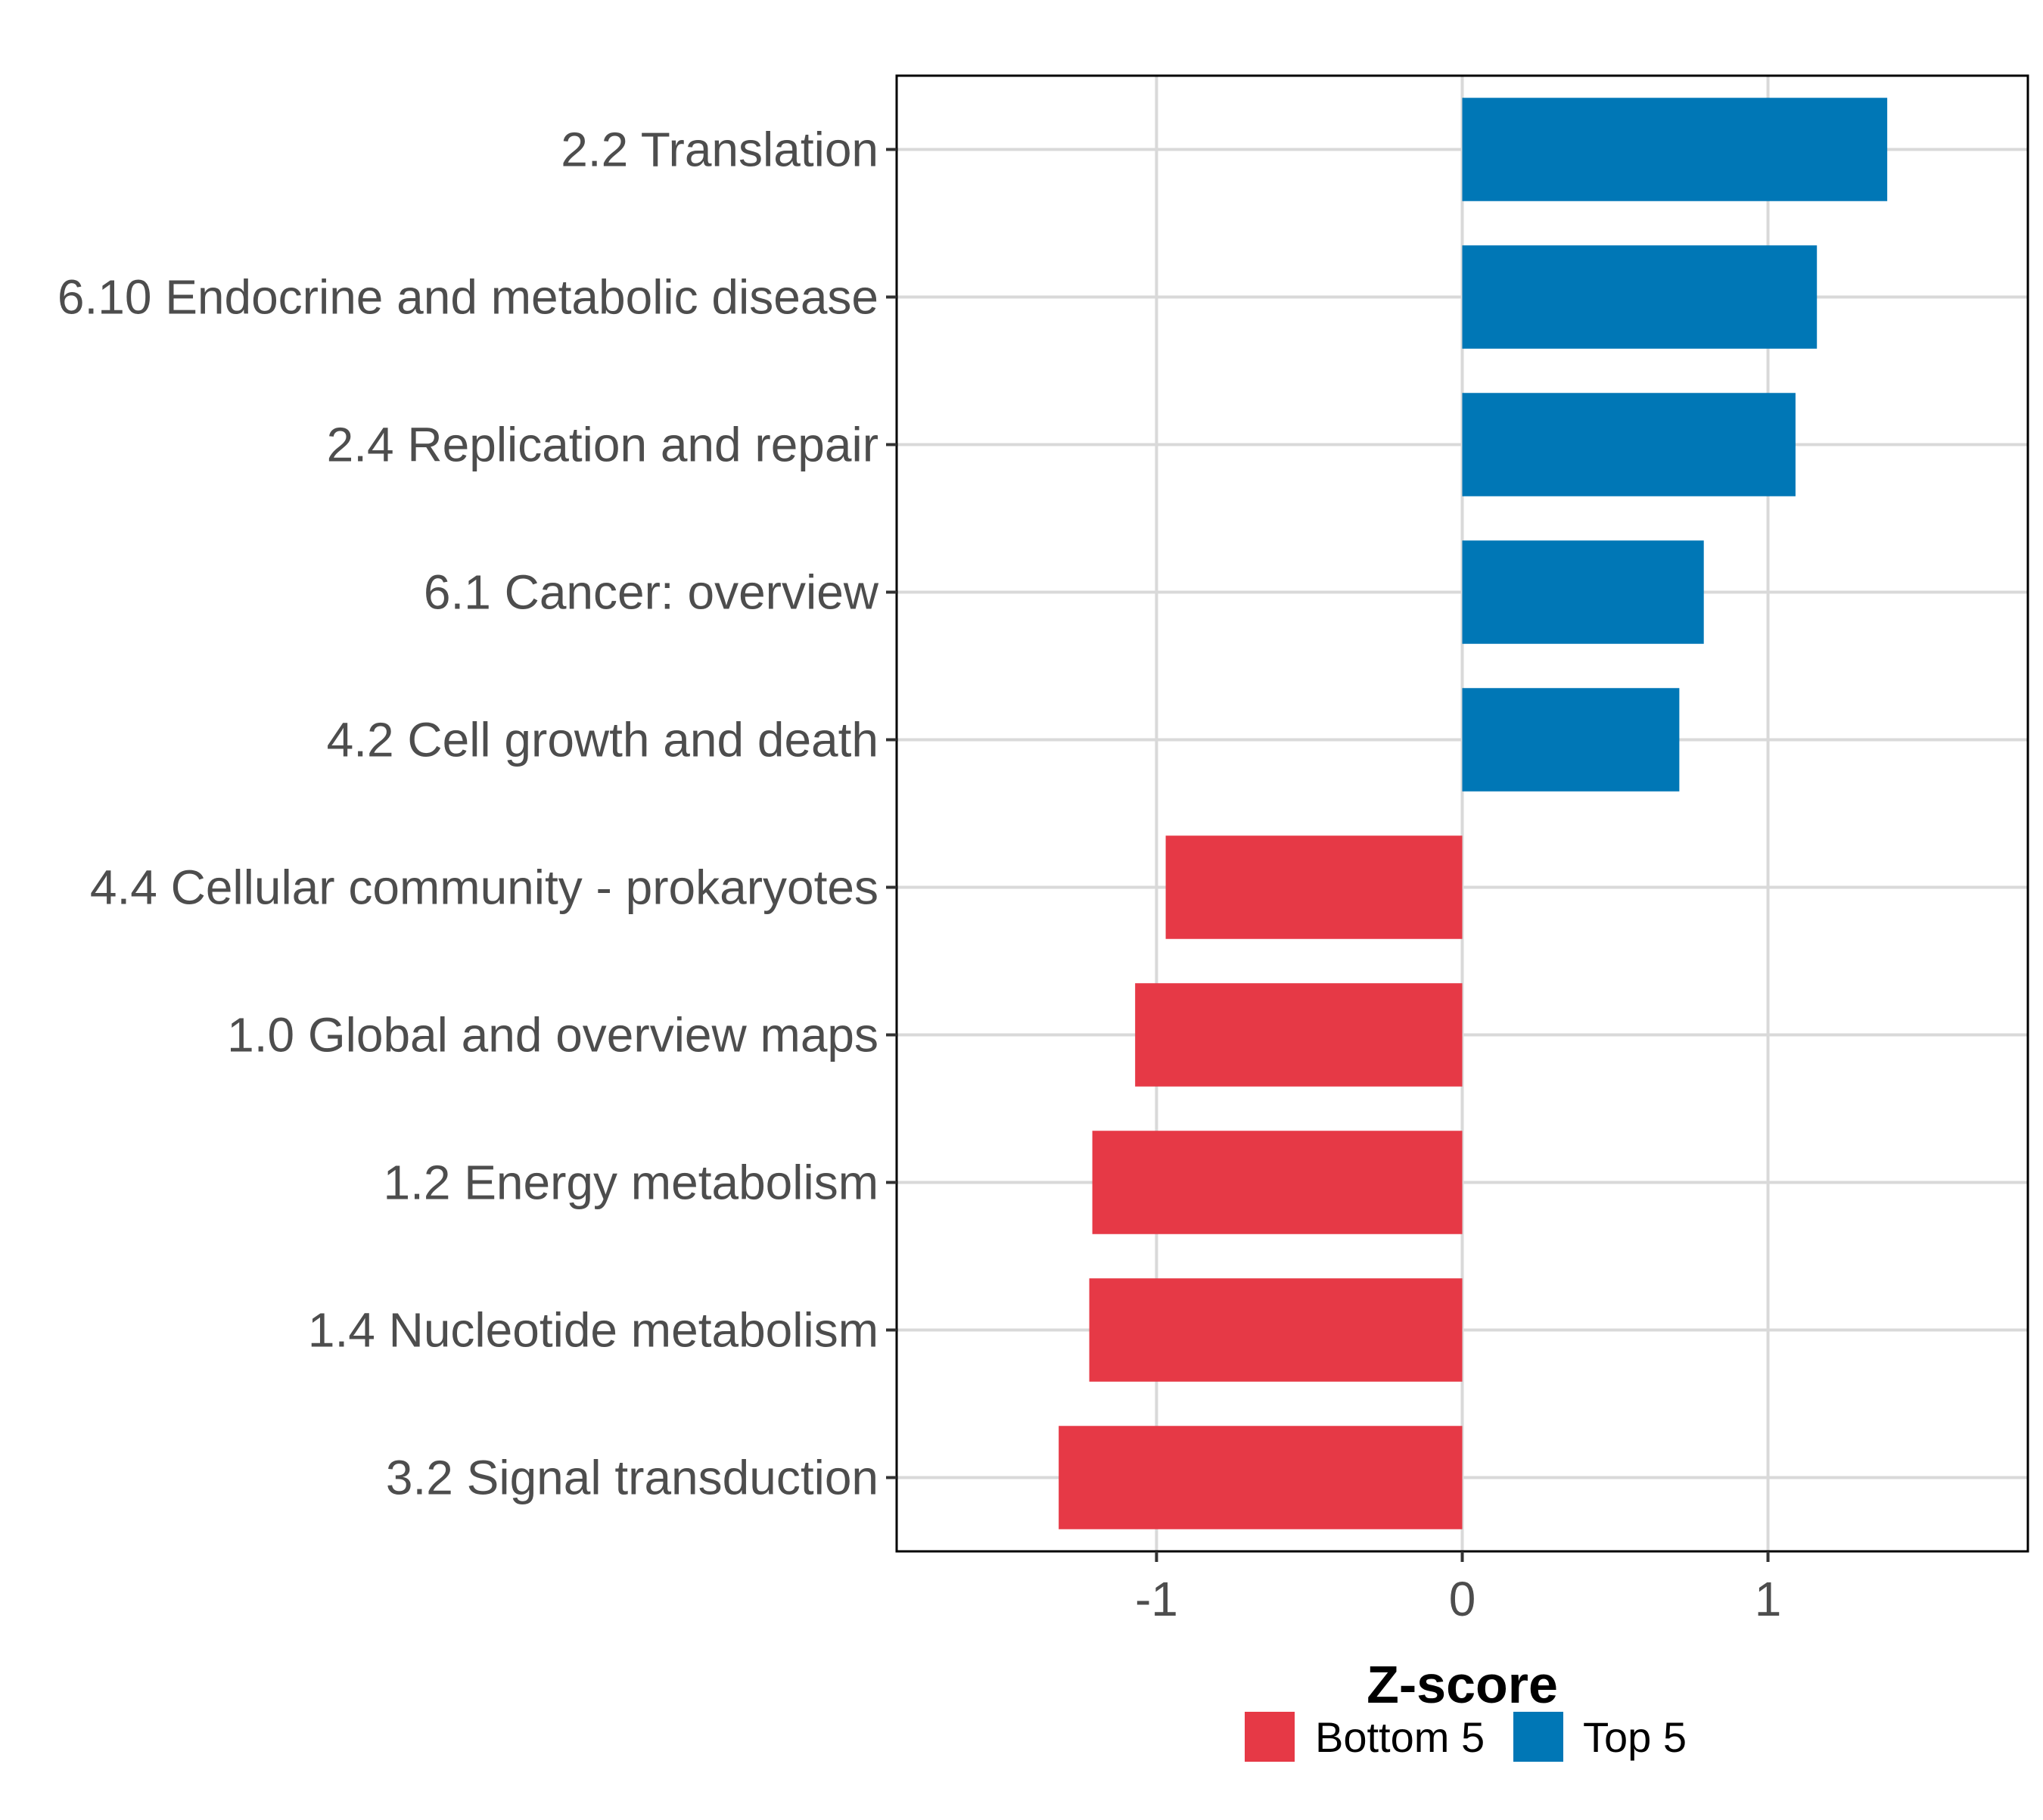  Describe the element at coordinates (1635, 1737) in the screenshot. I see `legend-label: Top 5` at that location.